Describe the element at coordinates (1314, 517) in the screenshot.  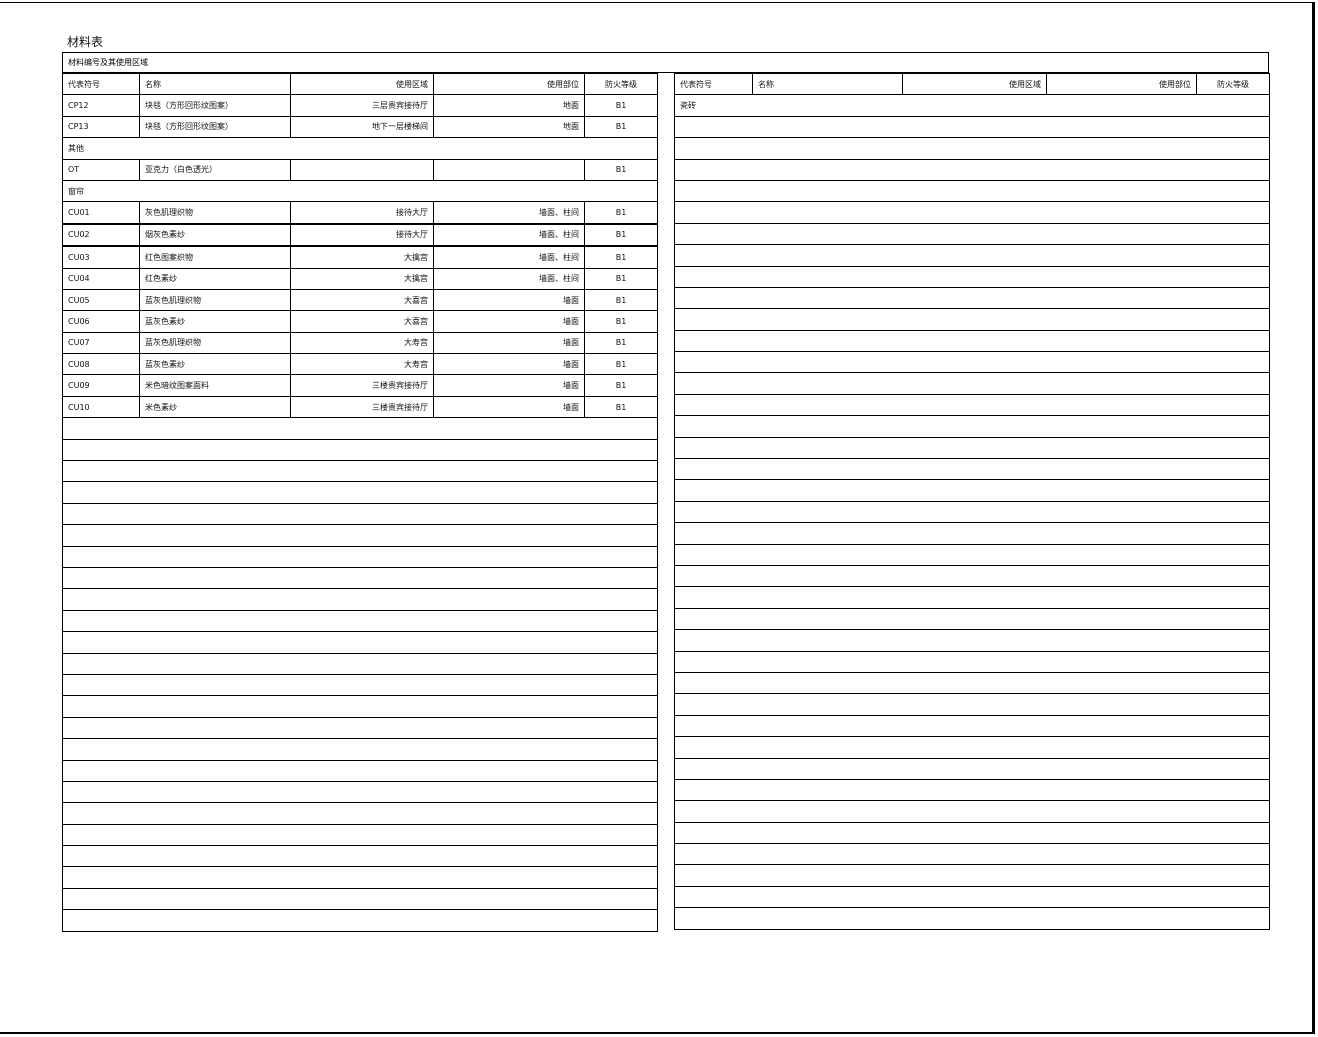
I see `sheet-border-right` at that location.